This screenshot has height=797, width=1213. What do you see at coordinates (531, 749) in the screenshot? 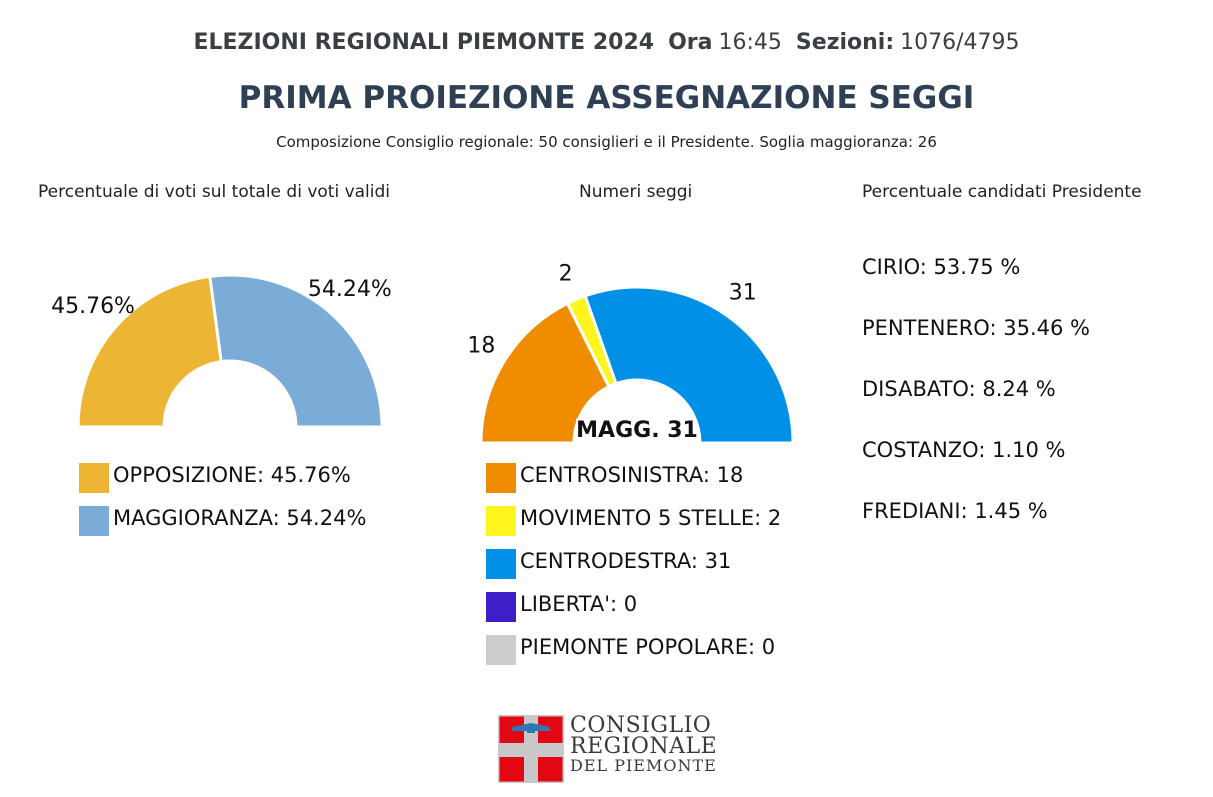
I see `piemonte-cross-emblem-icon` at bounding box center [531, 749].